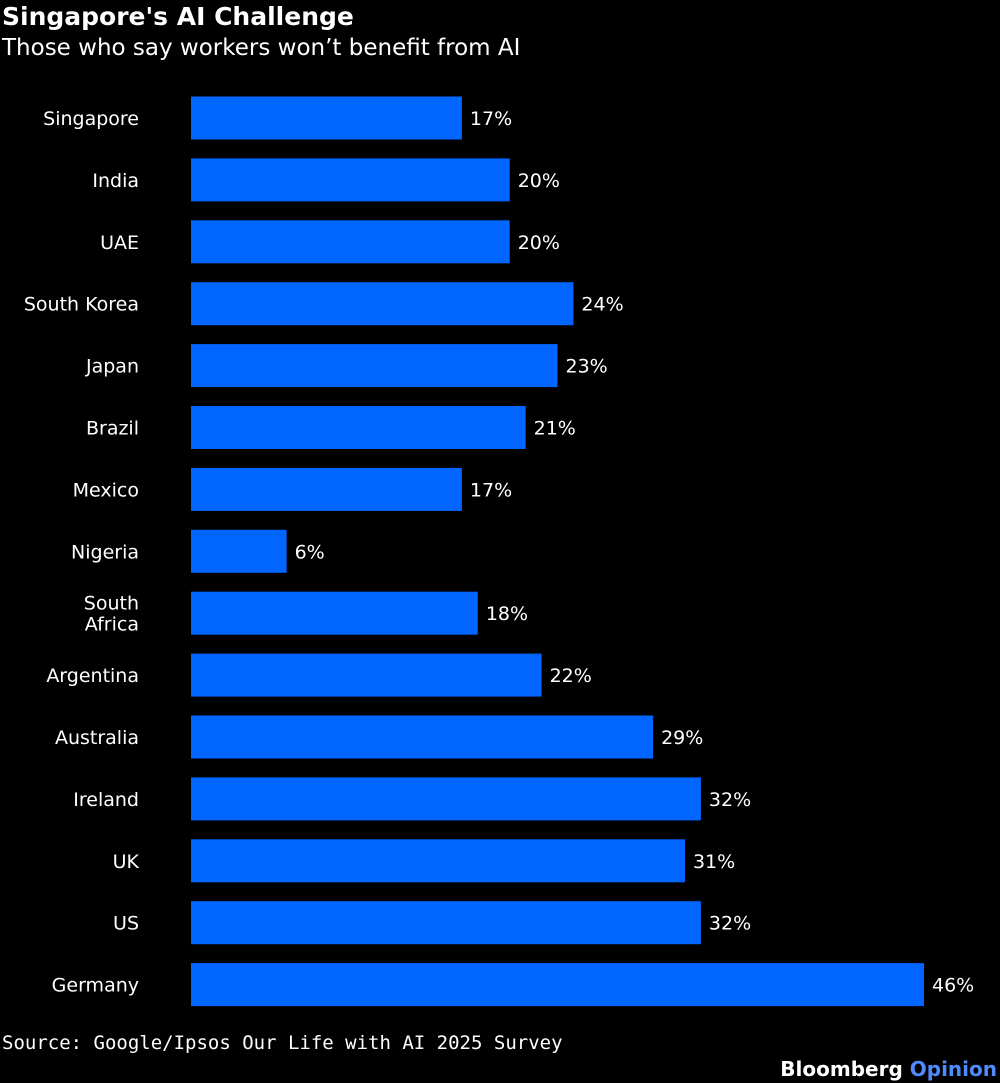 This screenshot has width=1000, height=1083. Describe the element at coordinates (382, 304) in the screenshot. I see `bar-south-korea` at that location.